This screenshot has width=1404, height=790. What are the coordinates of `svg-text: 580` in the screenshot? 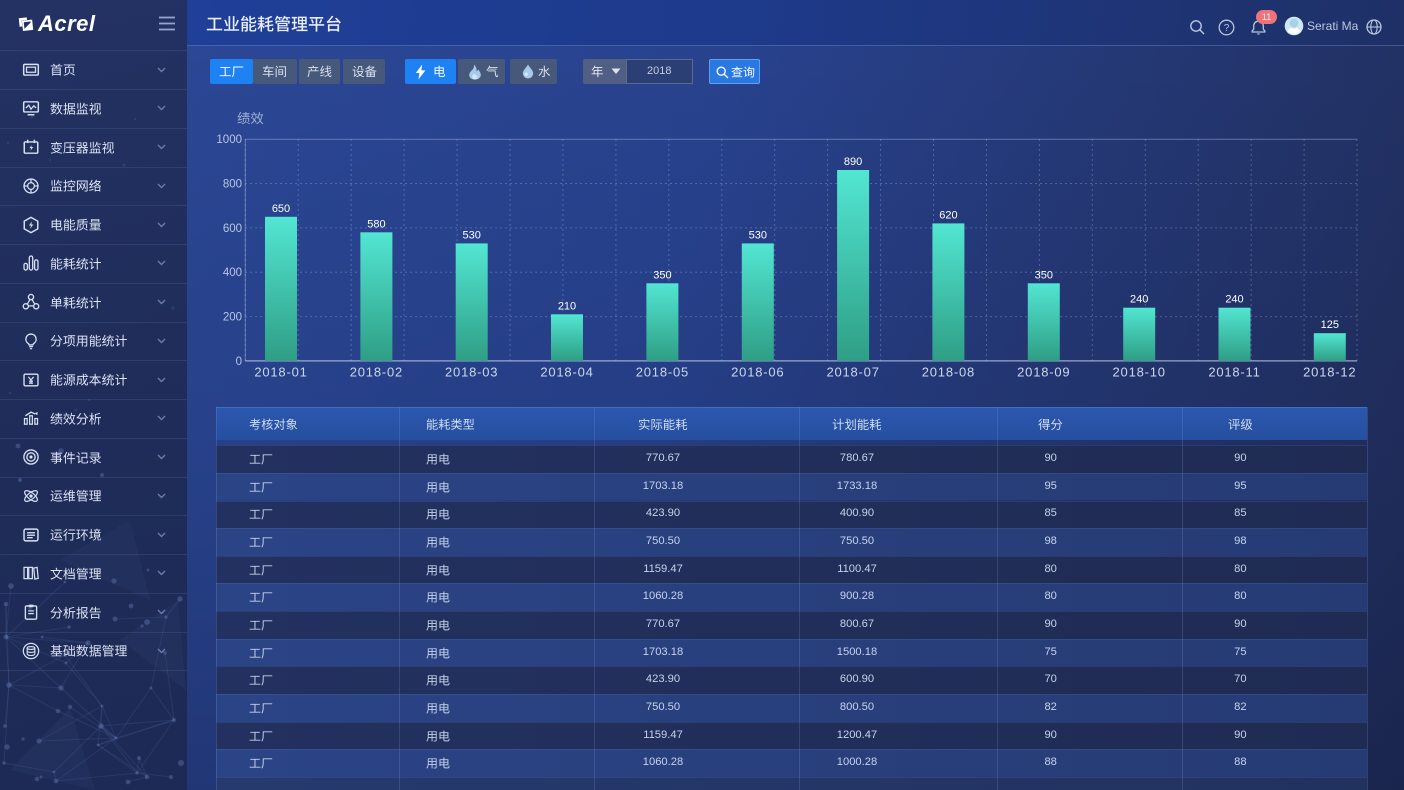 It's located at (376, 224).